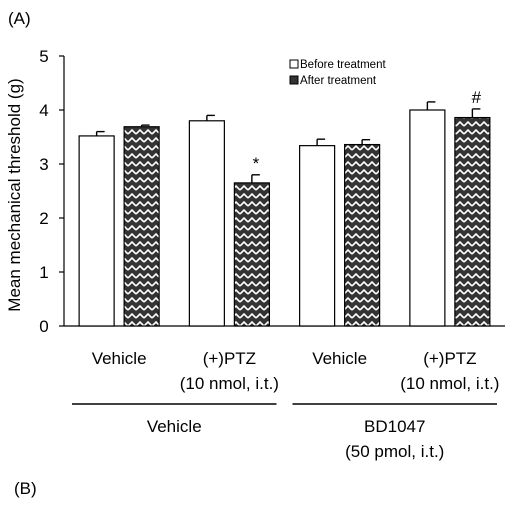 Image resolution: width=519 pixels, height=505 pixels. What do you see at coordinates (43, 272) in the screenshot?
I see `y-tick-label: 1` at bounding box center [43, 272].